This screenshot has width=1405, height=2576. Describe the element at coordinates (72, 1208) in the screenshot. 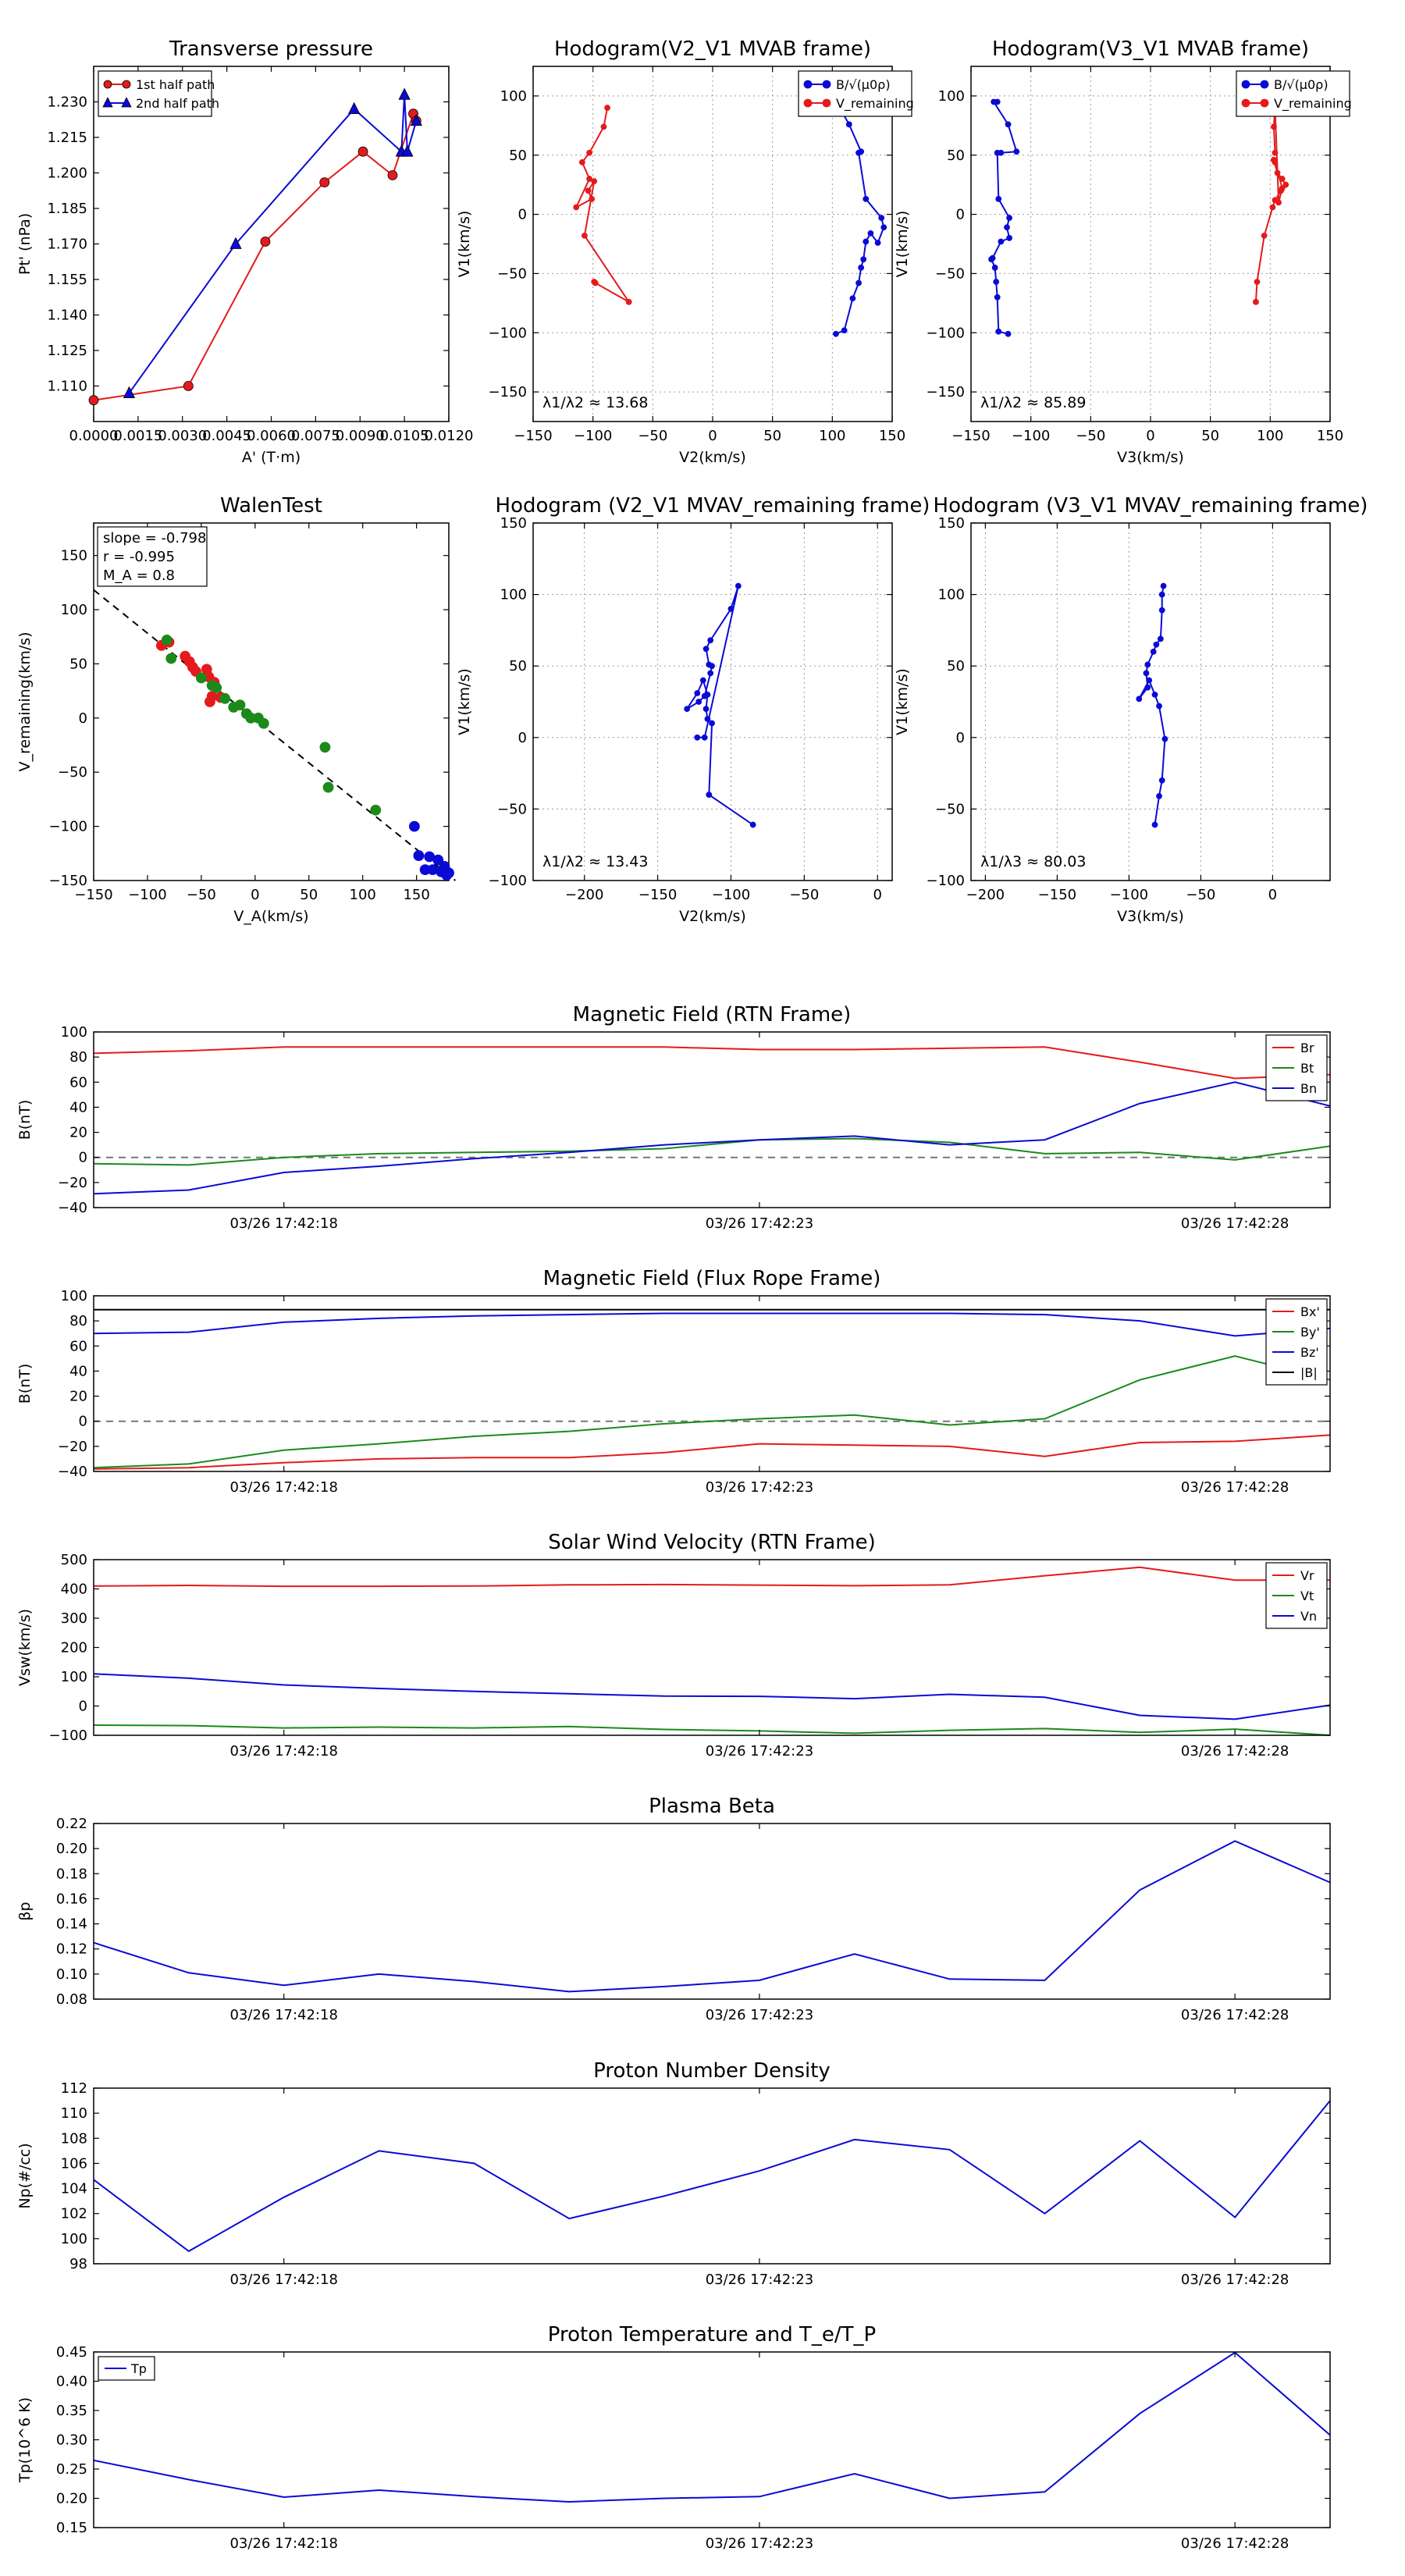

I see `y-tick-label: −40` at that location.